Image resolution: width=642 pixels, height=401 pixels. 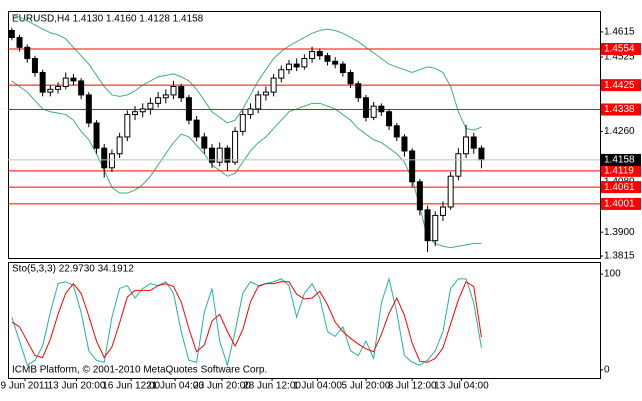 I want to click on x-tick-label: 5 Jul 20:00, so click(x=366, y=386).